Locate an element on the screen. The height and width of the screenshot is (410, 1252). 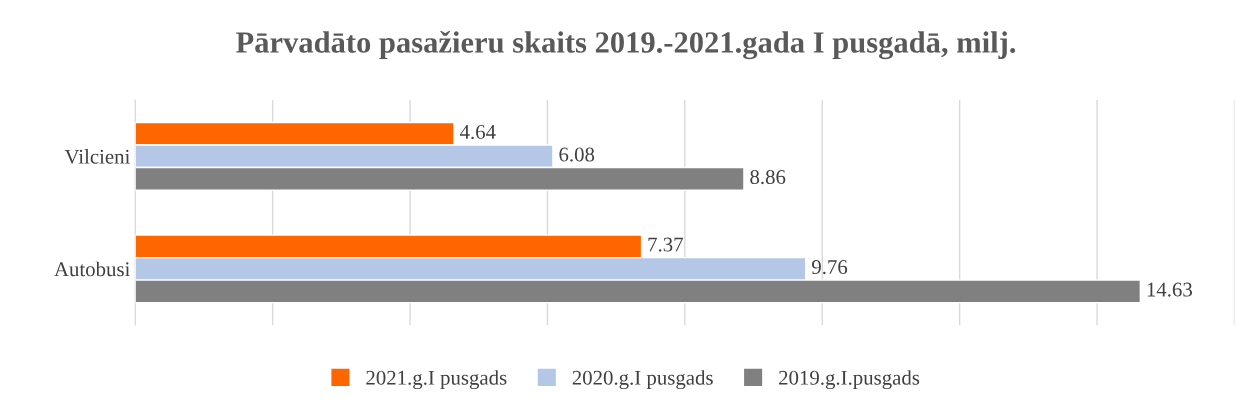
data-label: 6.08 is located at coordinates (577, 154).